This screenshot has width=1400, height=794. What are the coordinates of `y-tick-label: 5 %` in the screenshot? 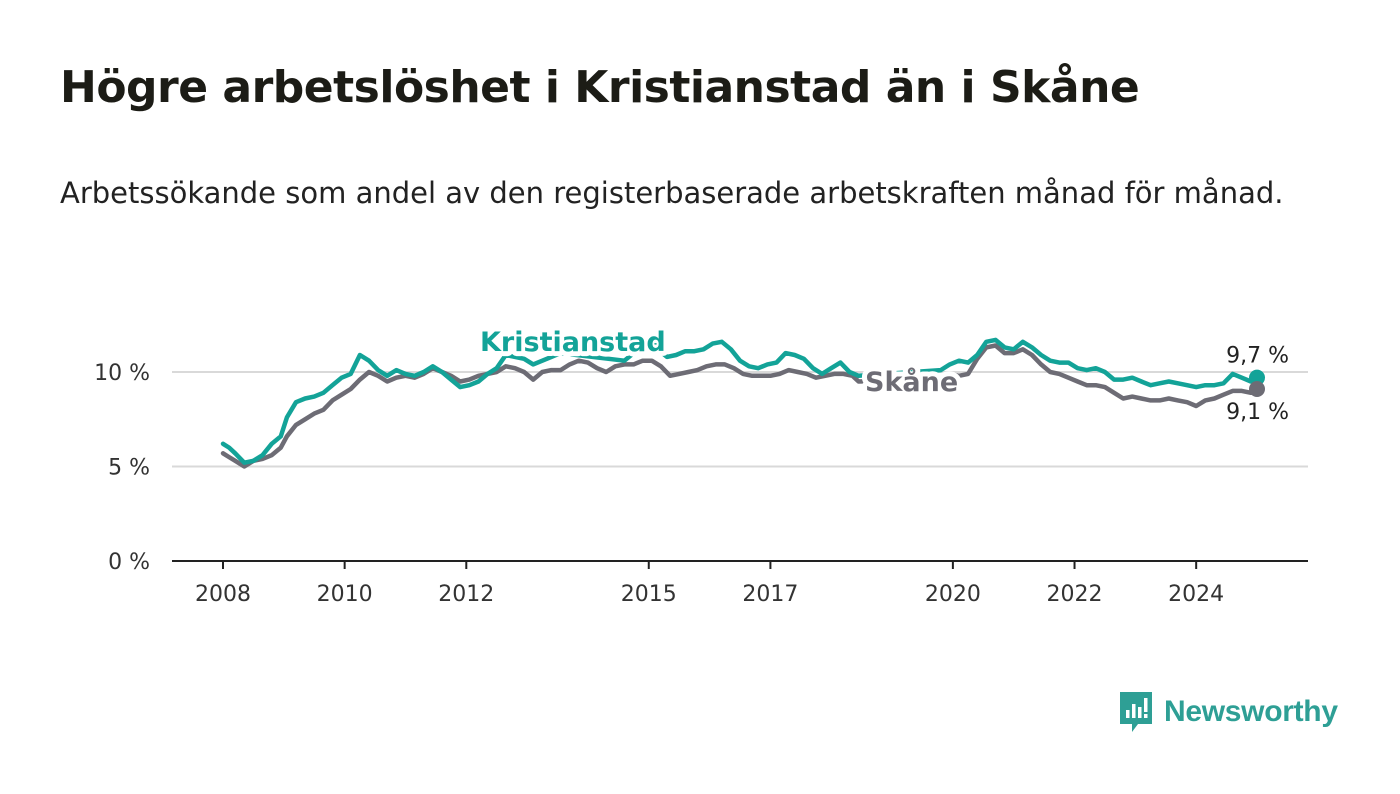 It's located at (129, 468).